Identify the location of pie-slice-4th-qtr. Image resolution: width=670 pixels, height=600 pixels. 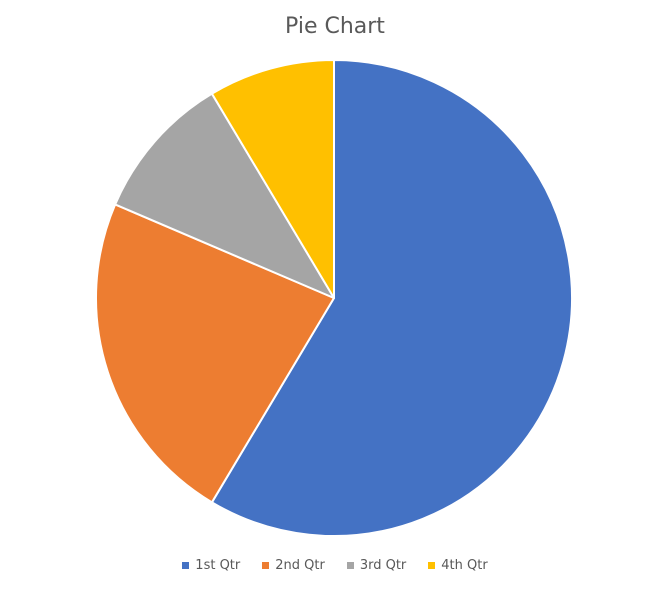
(272, 179).